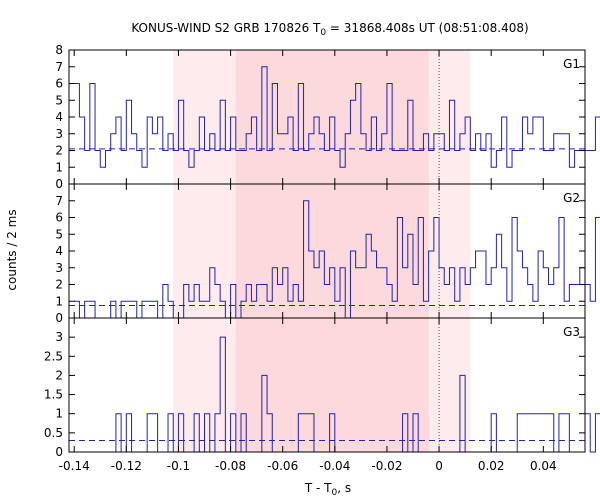 The image size is (600, 500). Describe the element at coordinates (230, 466) in the screenshot. I see `x-tick-label: -0.08` at that location.